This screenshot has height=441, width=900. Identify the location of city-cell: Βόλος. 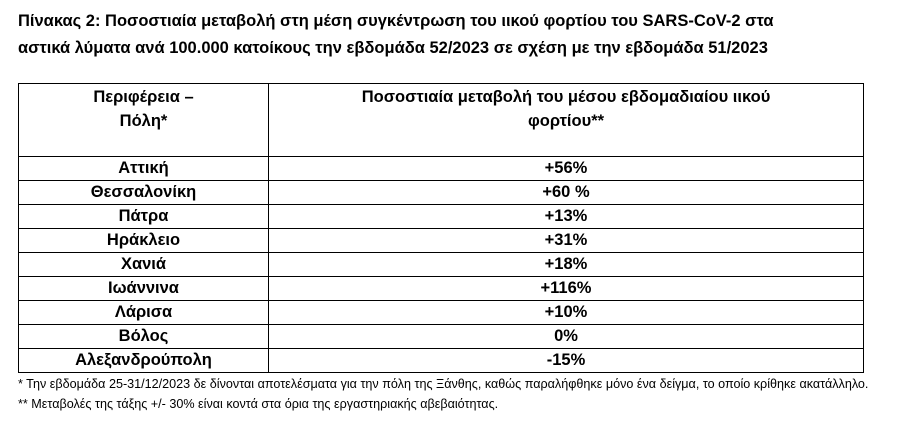
(143, 336).